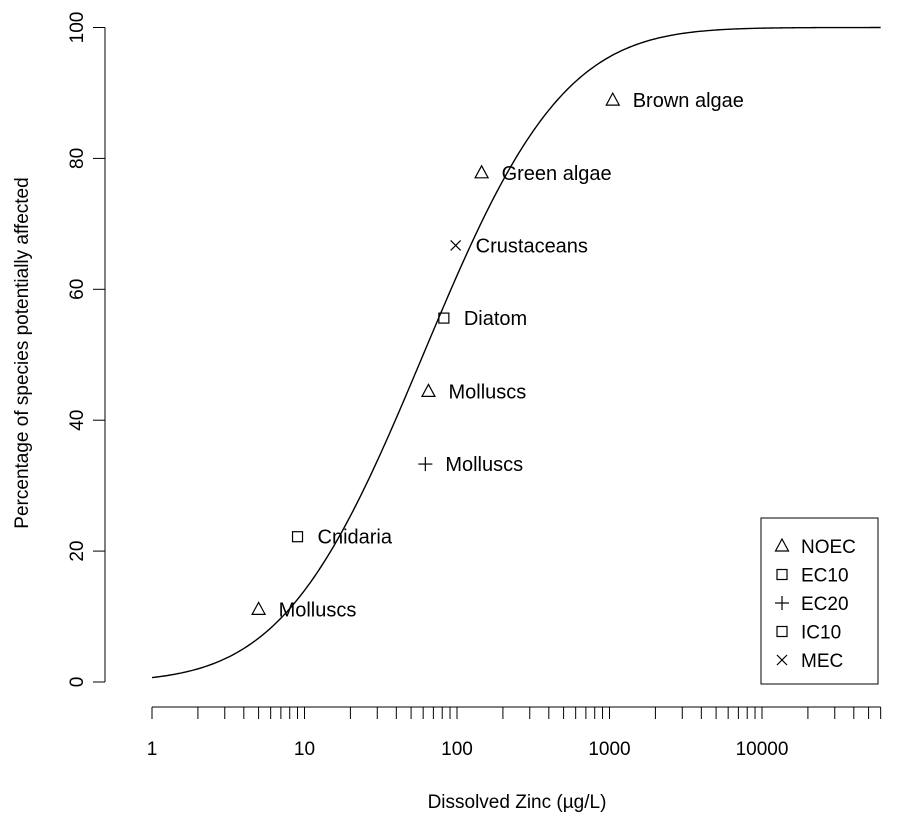 The width and height of the screenshot is (906, 819). I want to click on x-tick-label: 1, so click(152, 749).